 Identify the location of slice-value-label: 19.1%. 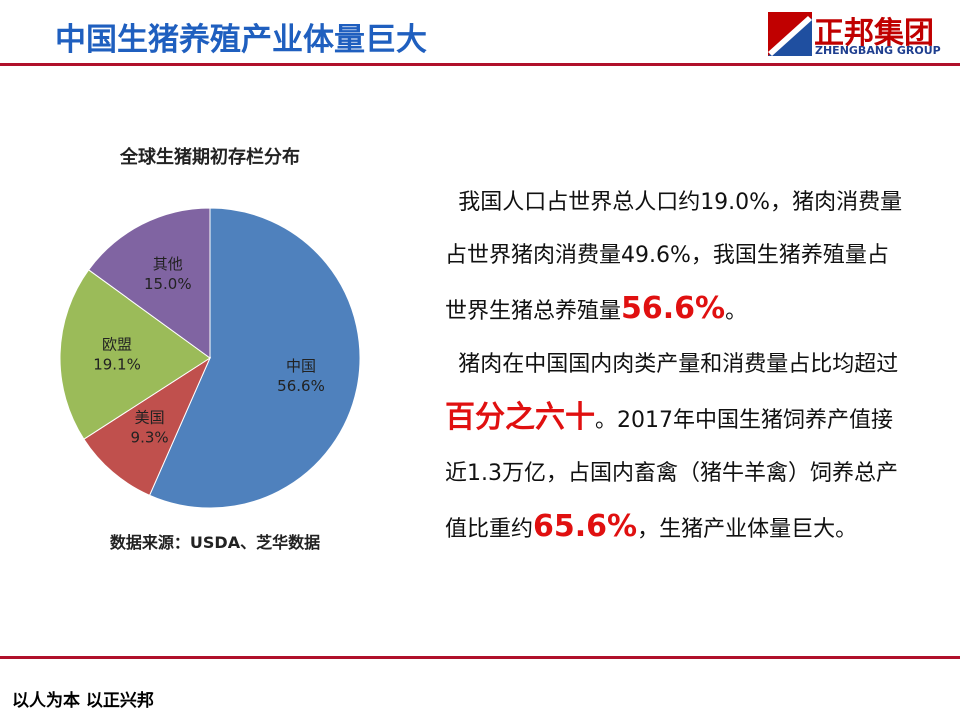
(117, 364).